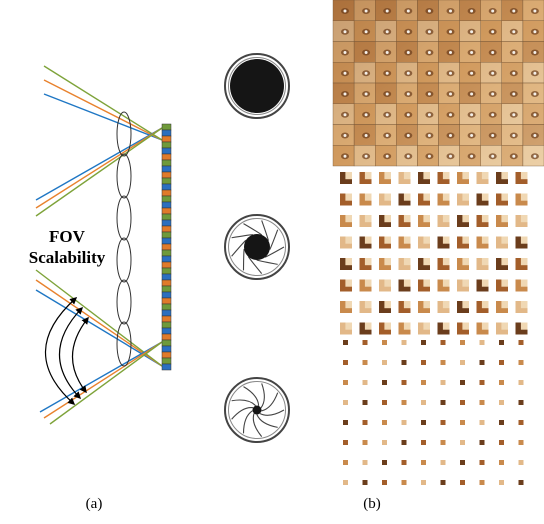  I want to click on fov-arc-outer, so click(61, 351).